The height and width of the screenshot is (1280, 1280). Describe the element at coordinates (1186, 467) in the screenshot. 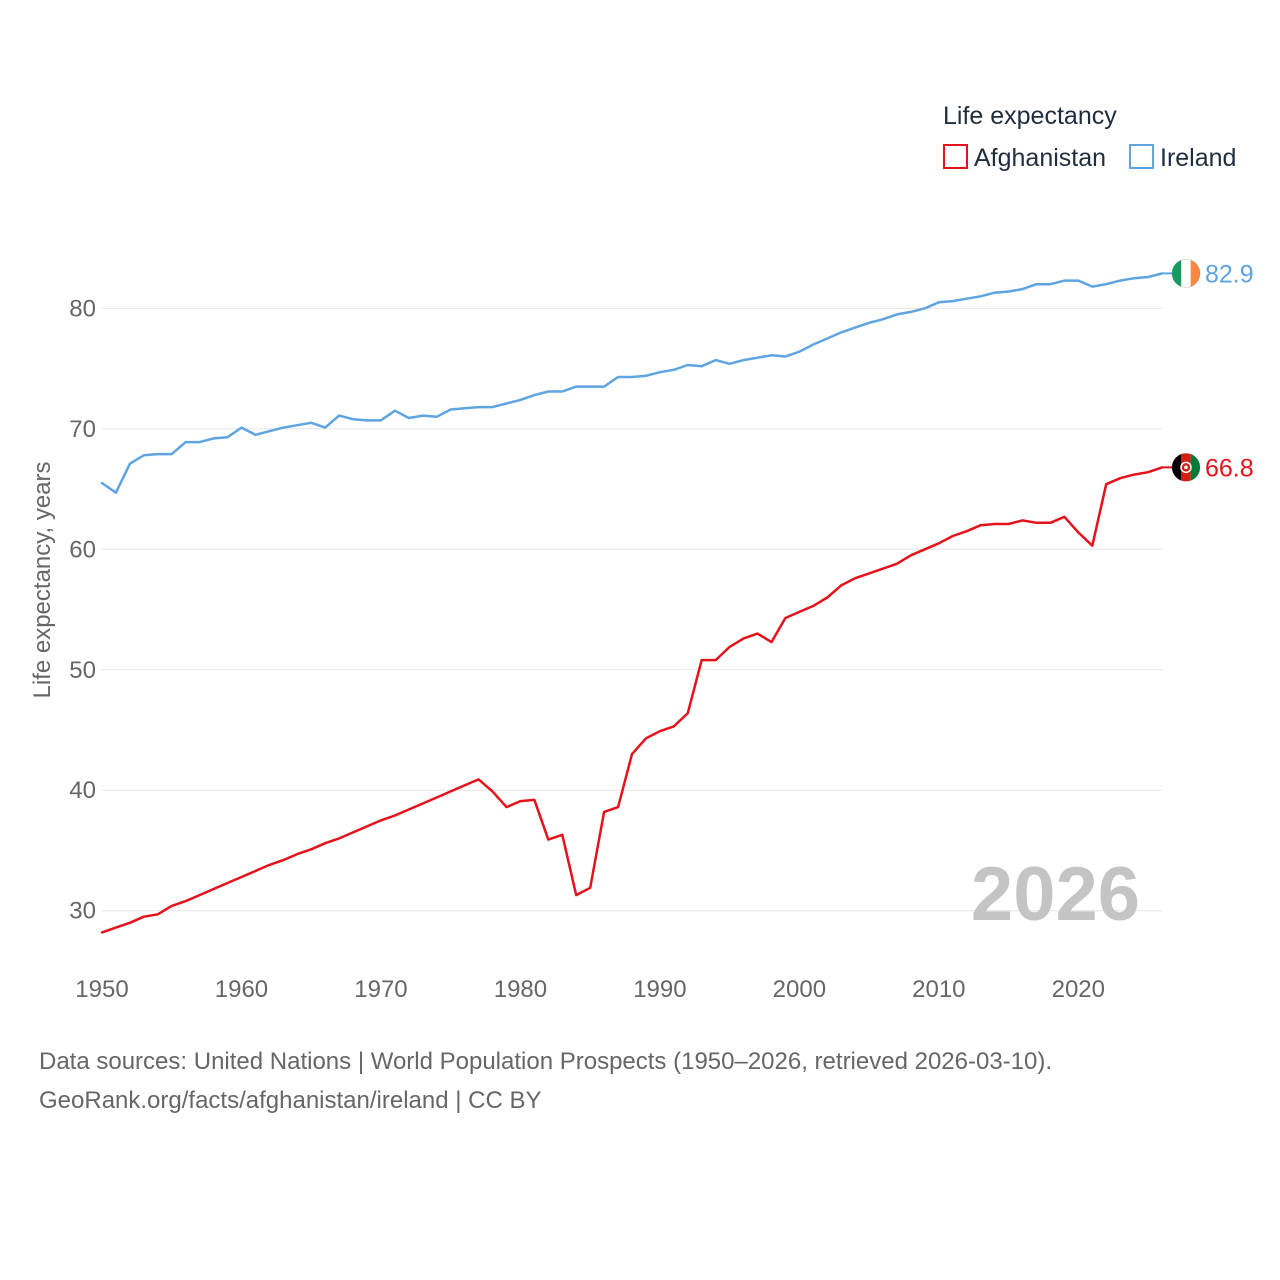

I see `afghanistan-flag-icon` at that location.